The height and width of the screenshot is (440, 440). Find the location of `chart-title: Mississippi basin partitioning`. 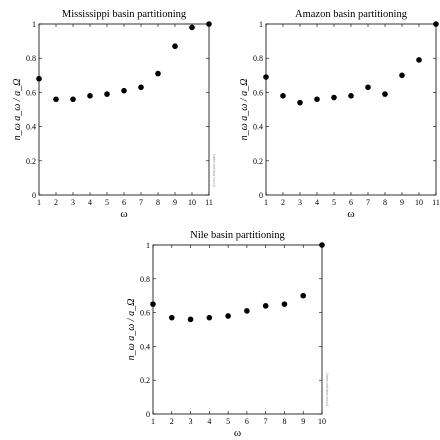

chart-title: Mississippi basin partitioning is located at coordinates (124, 14).